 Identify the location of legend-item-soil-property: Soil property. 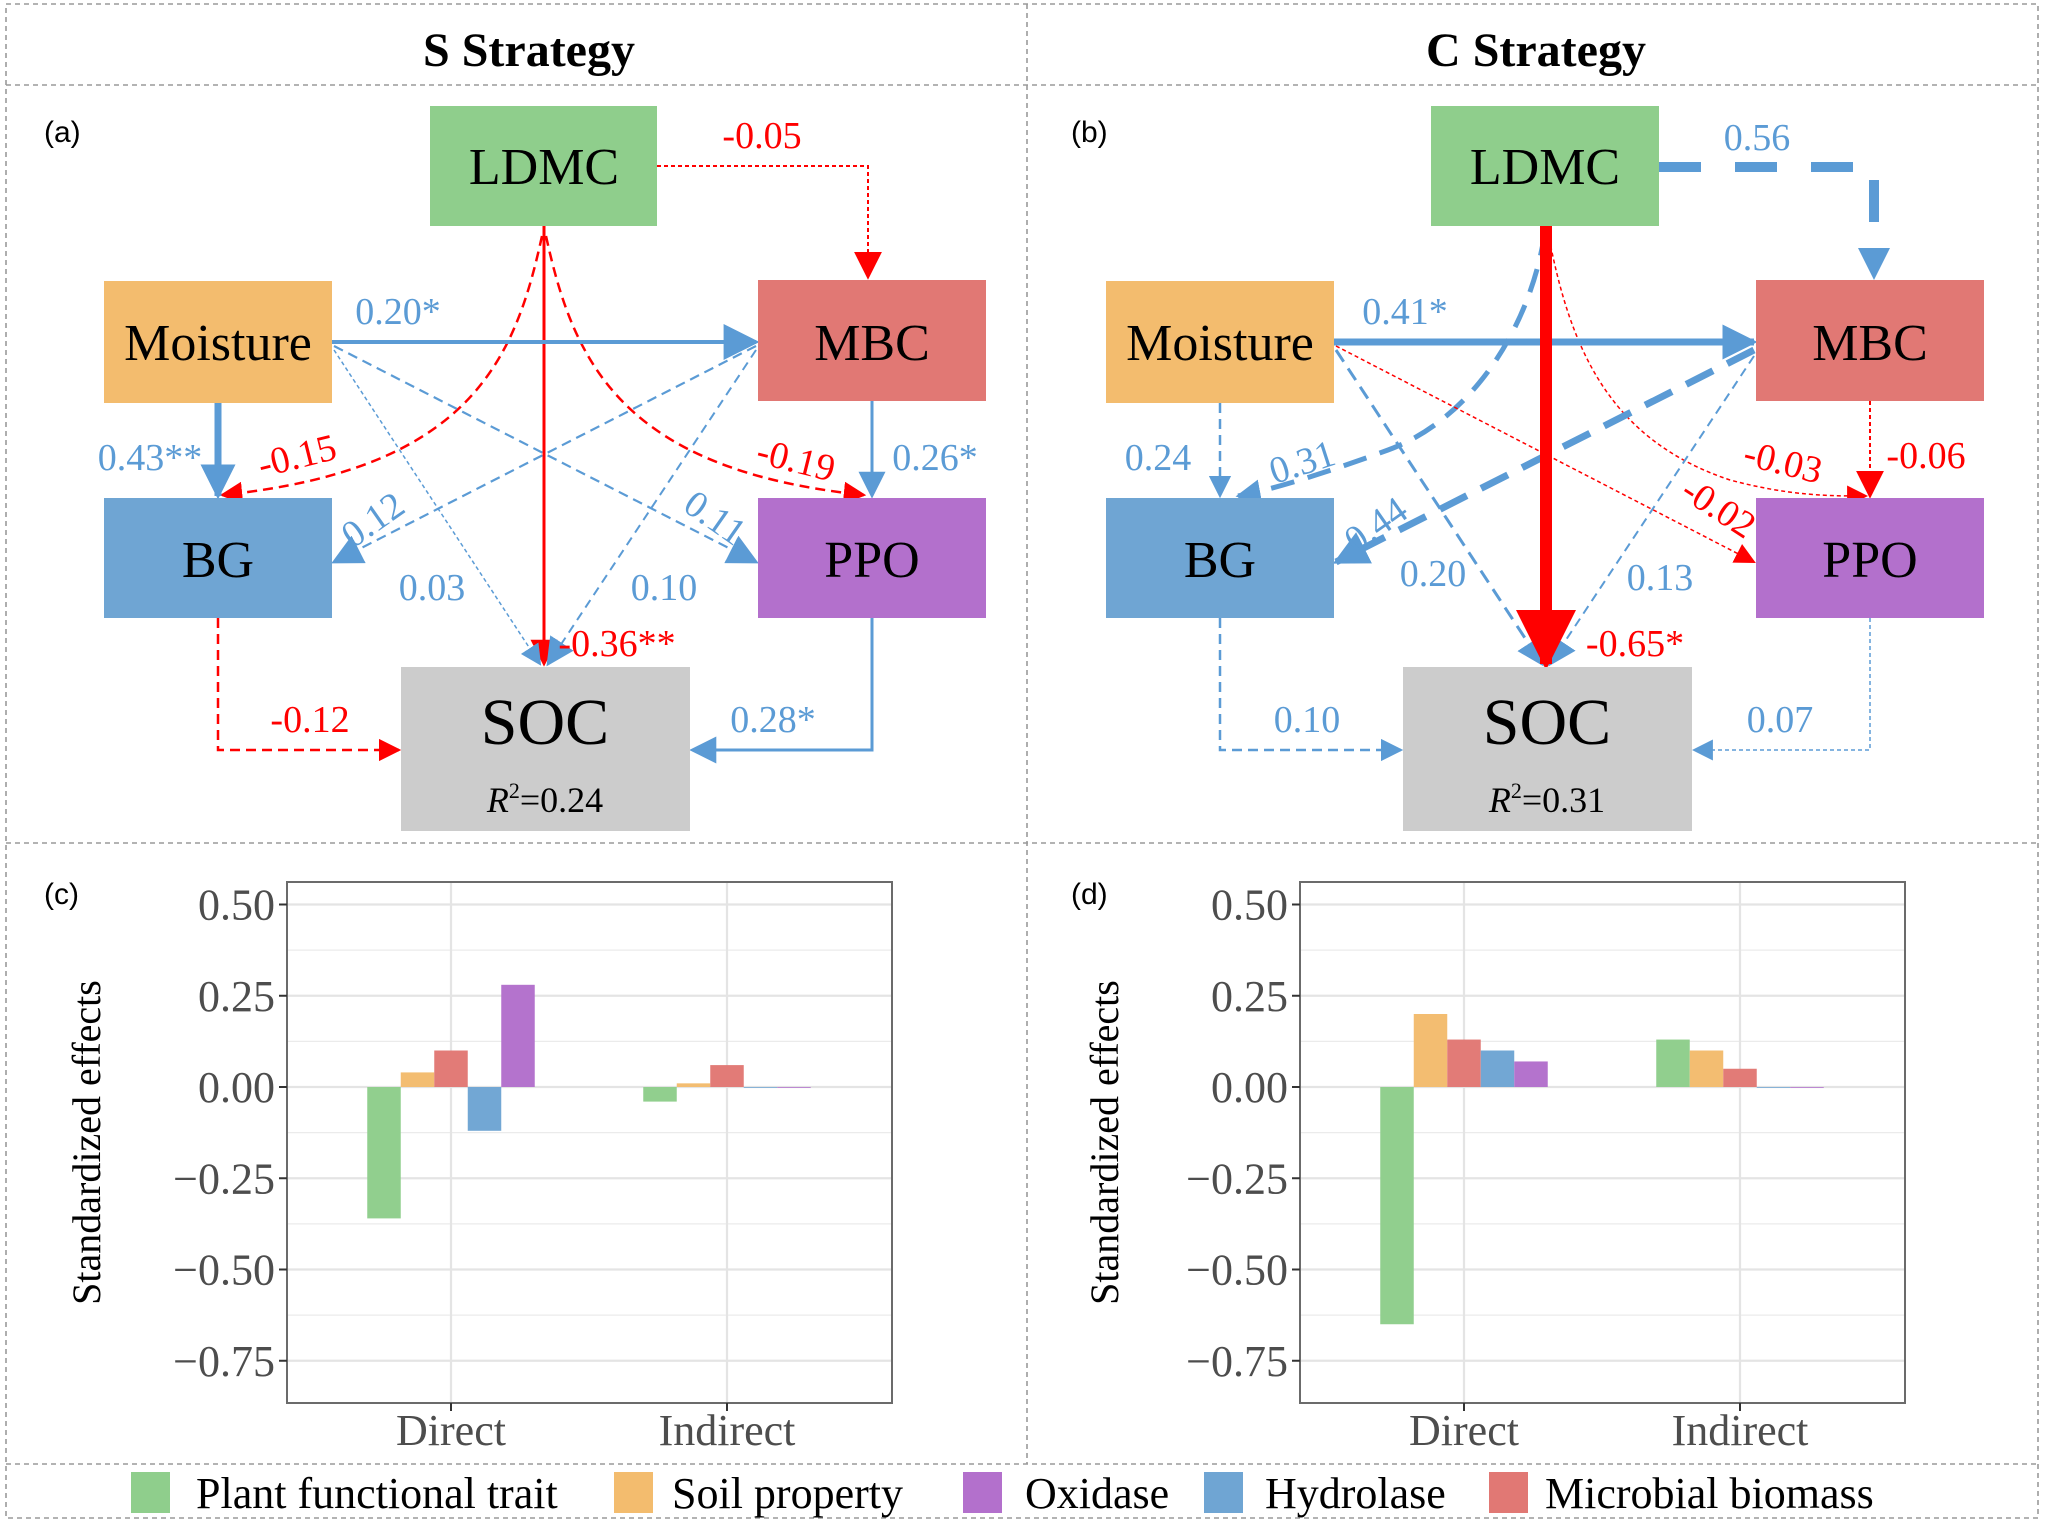
(758, 1493).